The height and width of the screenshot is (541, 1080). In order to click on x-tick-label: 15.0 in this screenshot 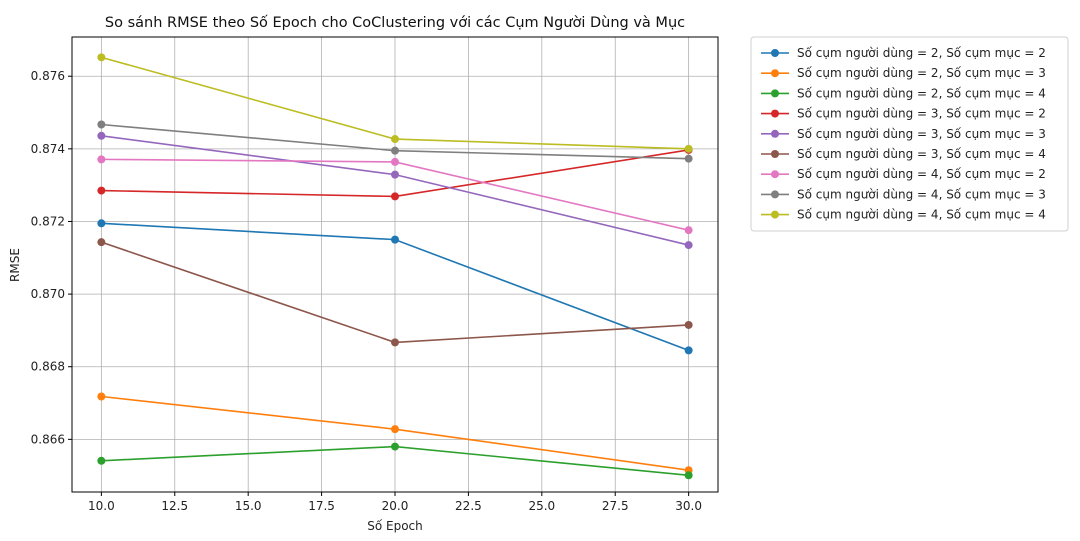, I will do `click(248, 506)`.